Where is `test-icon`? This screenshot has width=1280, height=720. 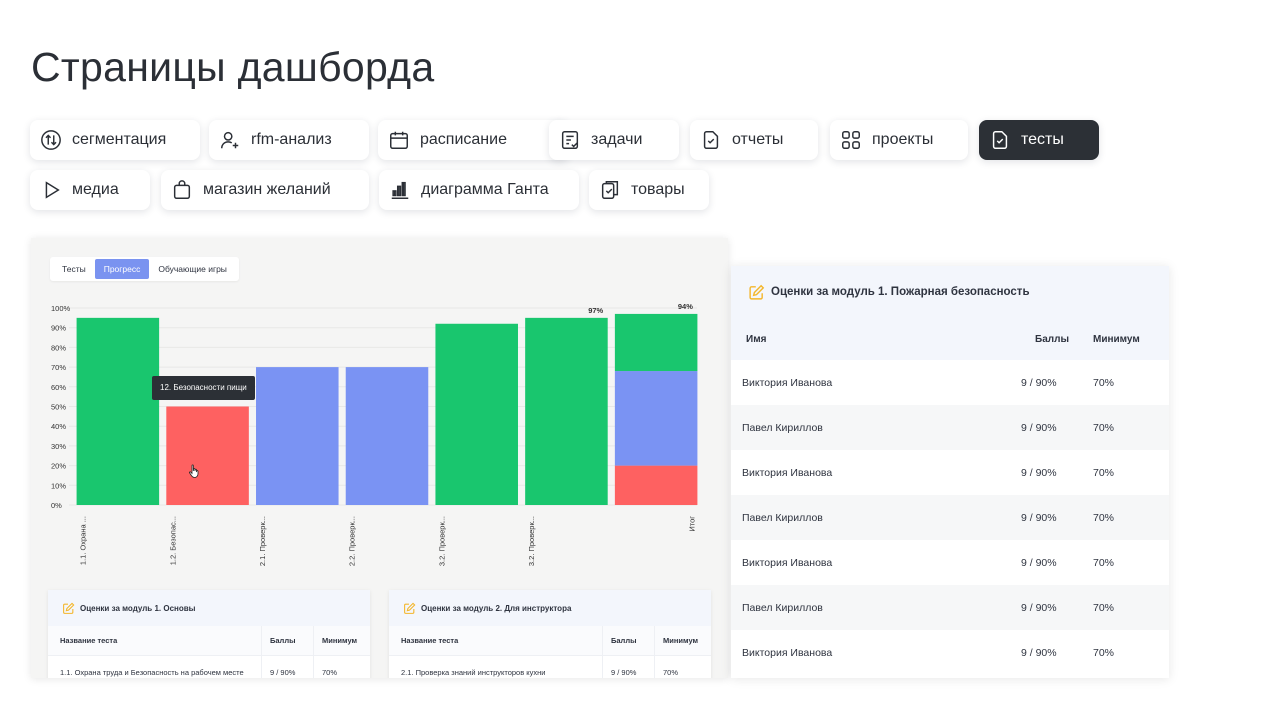
test-icon is located at coordinates (1000, 140).